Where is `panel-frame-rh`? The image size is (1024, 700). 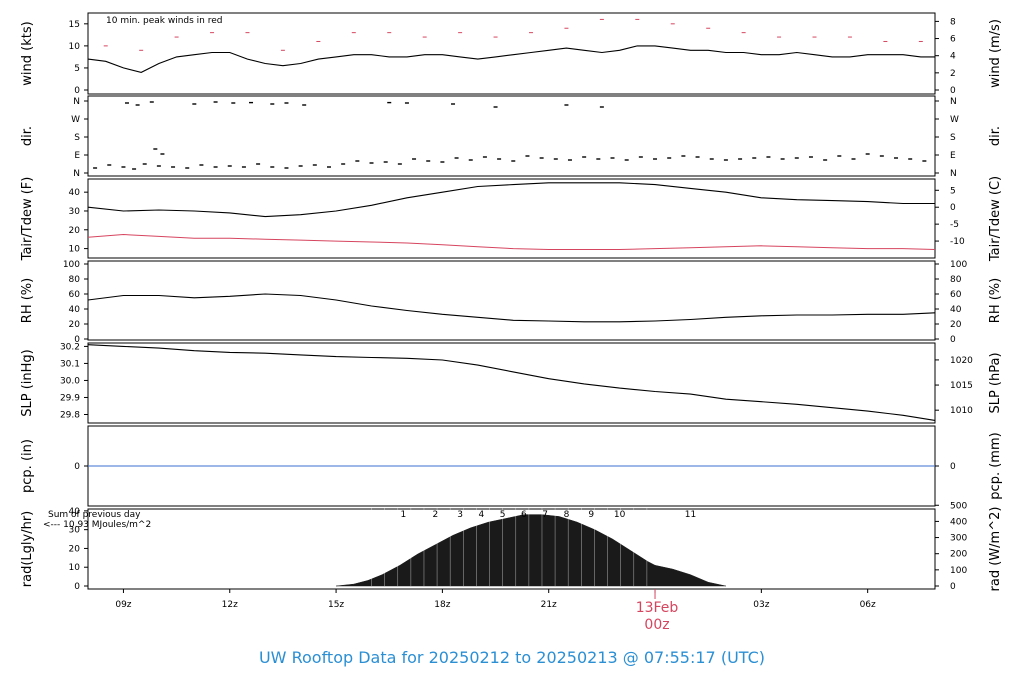
panel-frame-rh is located at coordinates (511, 300).